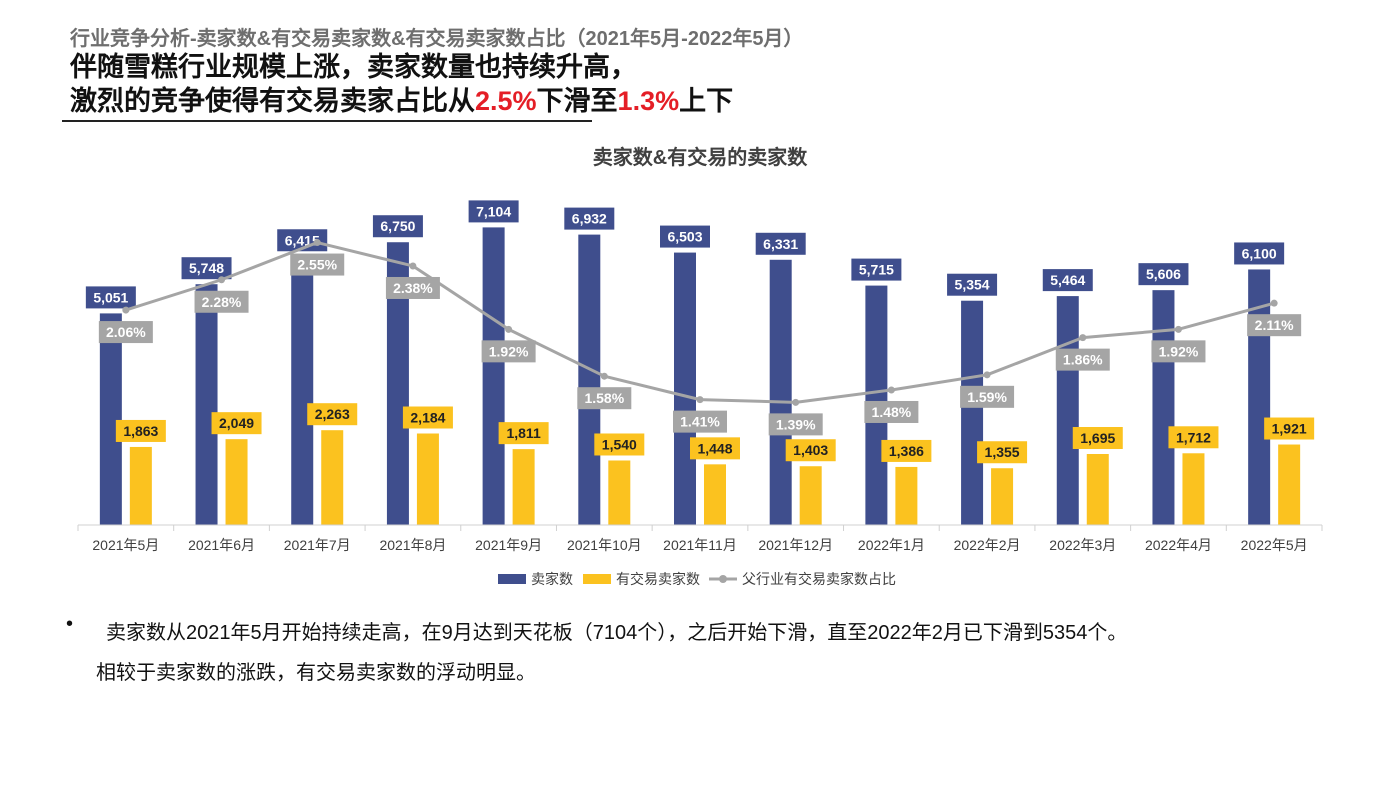 The width and height of the screenshot is (1400, 788). I want to click on seller-count-label: 5,715, so click(876, 269).